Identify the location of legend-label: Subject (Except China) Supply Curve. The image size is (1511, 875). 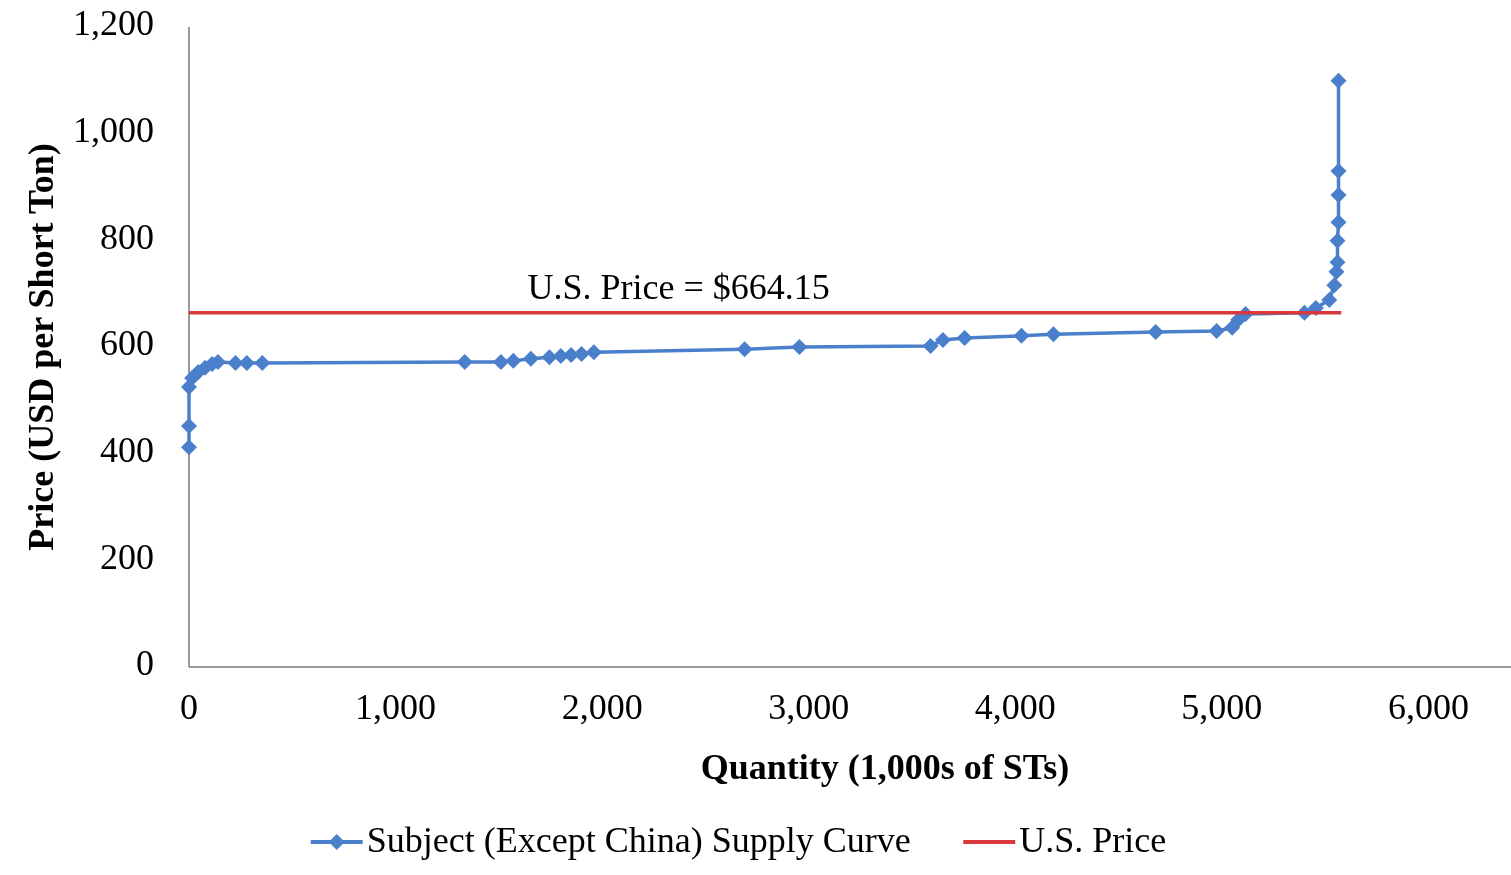
(638, 840).